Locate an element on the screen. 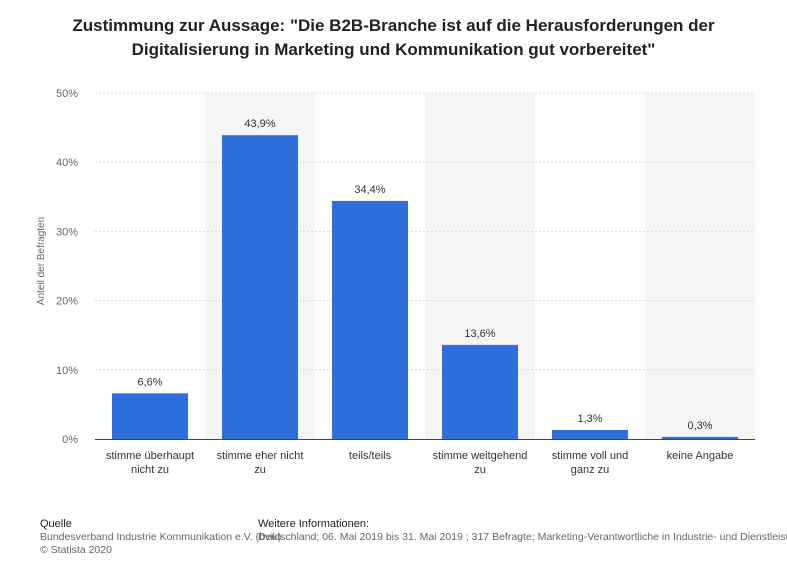 The height and width of the screenshot is (585, 787). bar-value-label: 1,3% is located at coordinates (589, 419).